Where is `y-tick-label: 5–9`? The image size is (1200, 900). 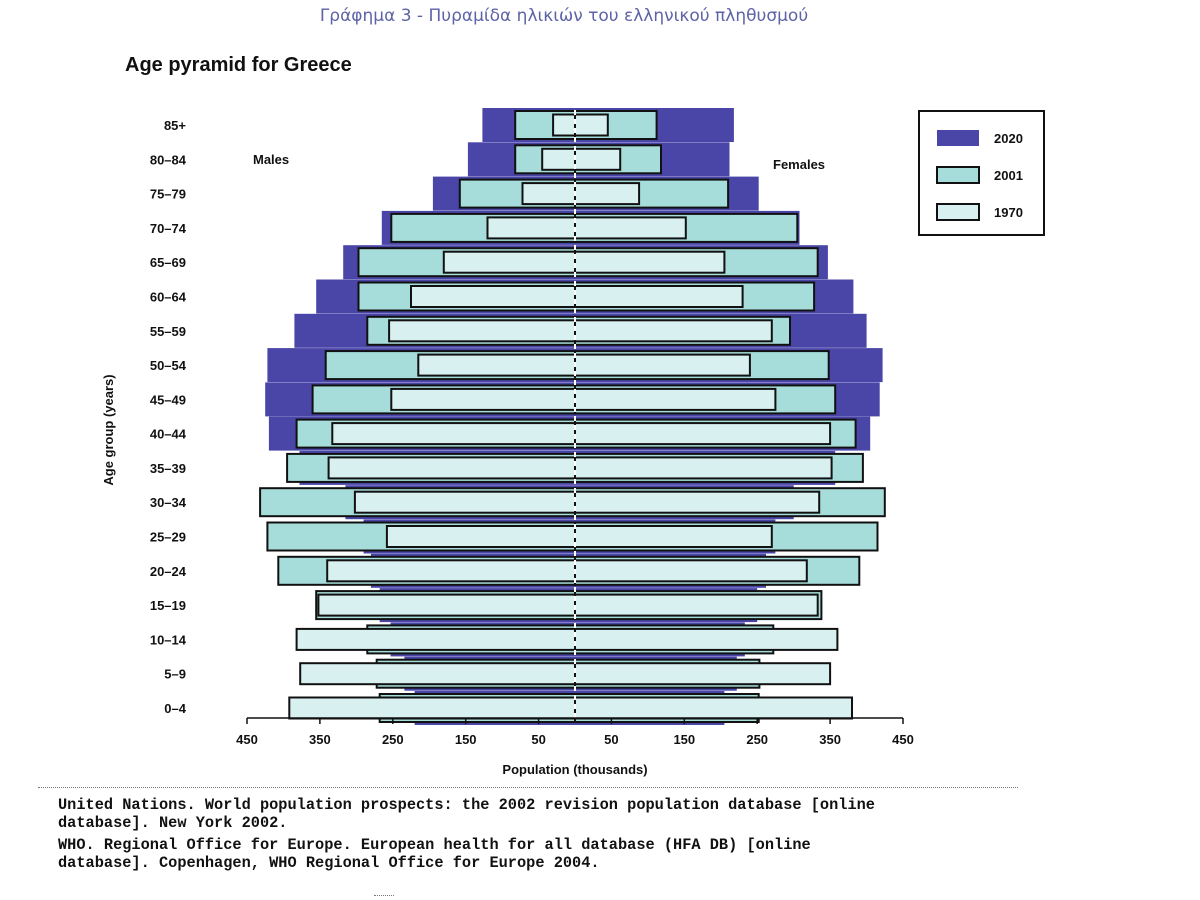
y-tick-label: 5–9 is located at coordinates (175, 674).